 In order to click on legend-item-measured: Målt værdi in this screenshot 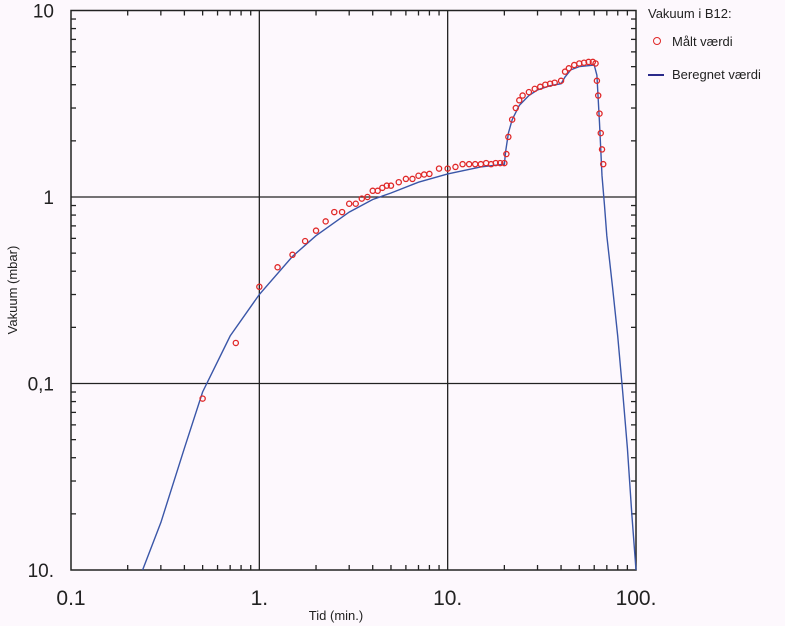, I will do `click(704, 41)`.